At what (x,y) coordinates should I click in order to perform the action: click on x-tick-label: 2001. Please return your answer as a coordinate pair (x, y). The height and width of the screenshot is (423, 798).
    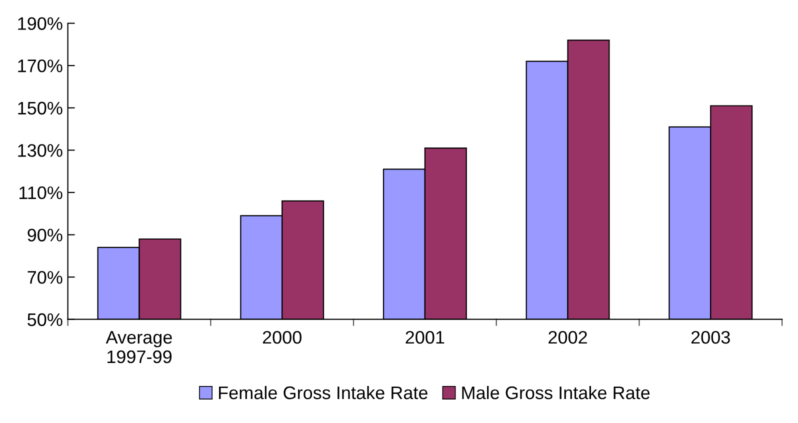
    Looking at the image, I should click on (425, 337).